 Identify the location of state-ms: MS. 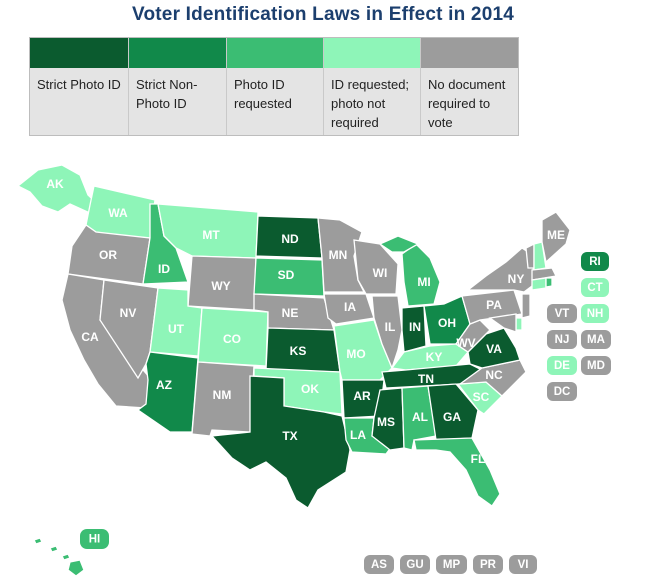
(388, 419).